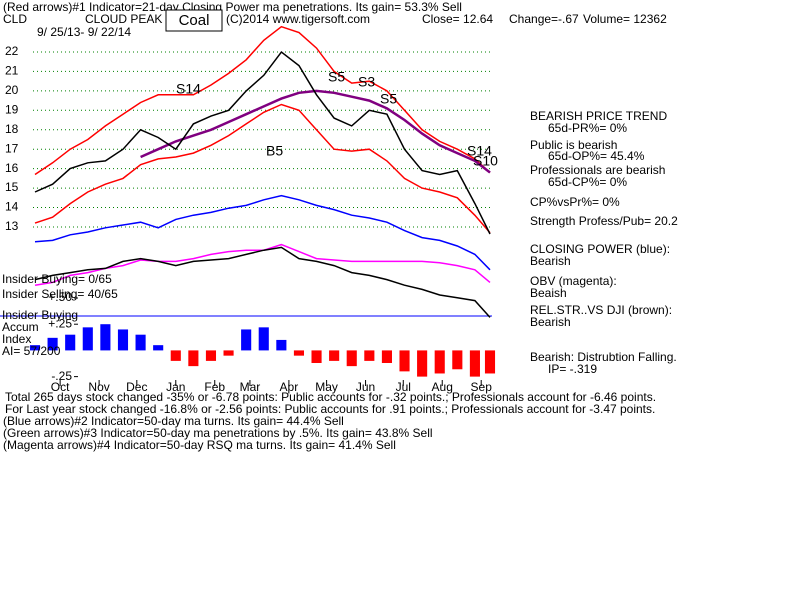 The image size is (800, 600). What do you see at coordinates (289, 387) in the screenshot?
I see `x-tick-label: Apr` at bounding box center [289, 387].